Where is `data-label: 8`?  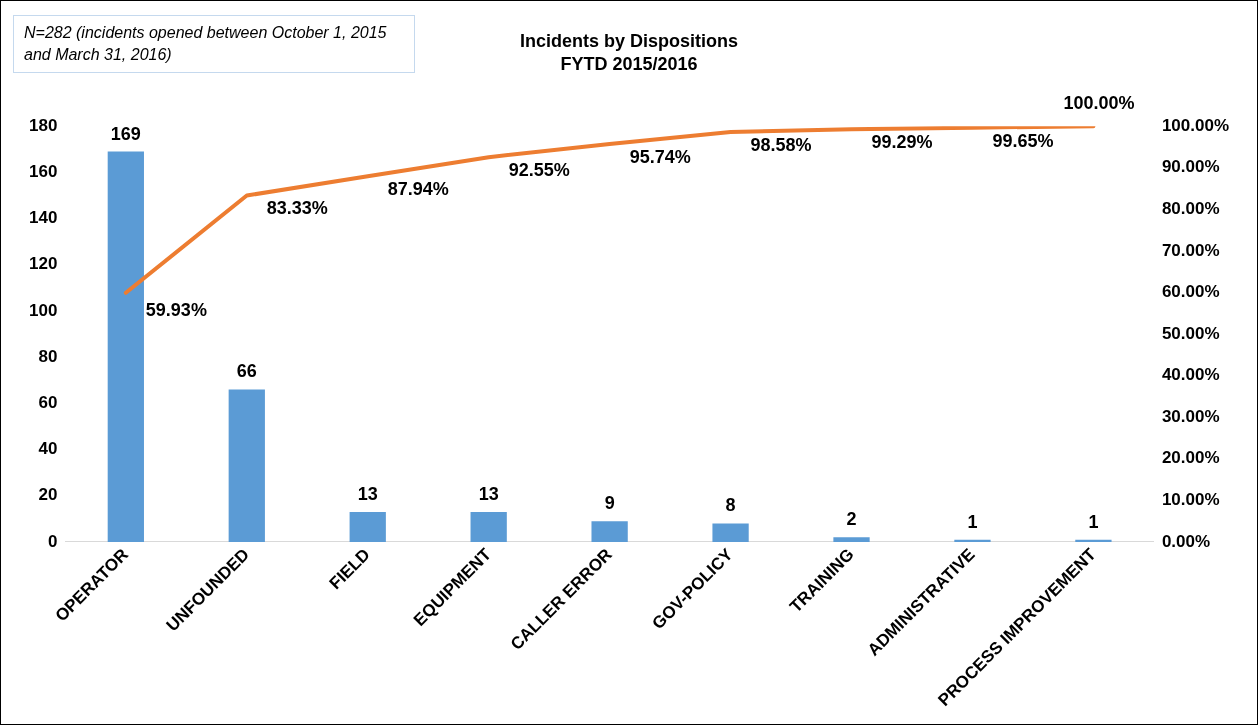 data-label: 8 is located at coordinates (730, 505).